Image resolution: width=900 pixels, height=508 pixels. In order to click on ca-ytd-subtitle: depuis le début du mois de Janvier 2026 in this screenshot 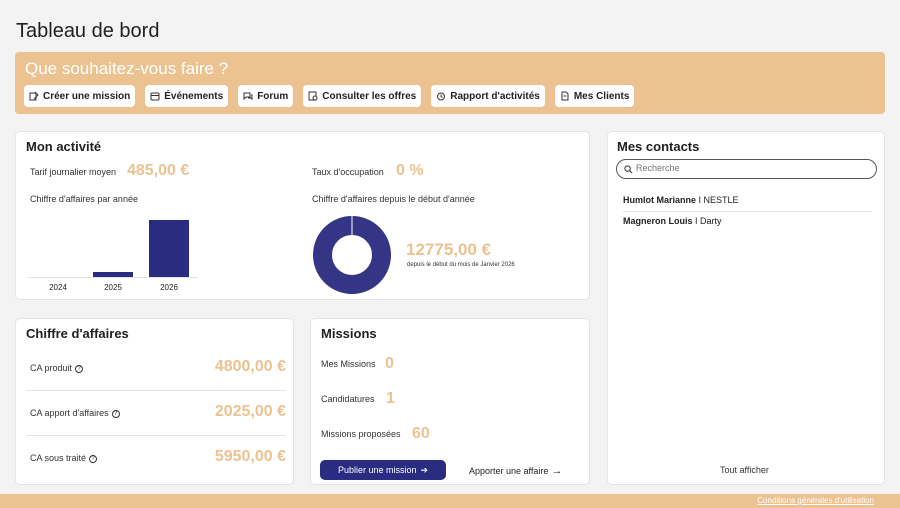, I will do `click(461, 265)`.